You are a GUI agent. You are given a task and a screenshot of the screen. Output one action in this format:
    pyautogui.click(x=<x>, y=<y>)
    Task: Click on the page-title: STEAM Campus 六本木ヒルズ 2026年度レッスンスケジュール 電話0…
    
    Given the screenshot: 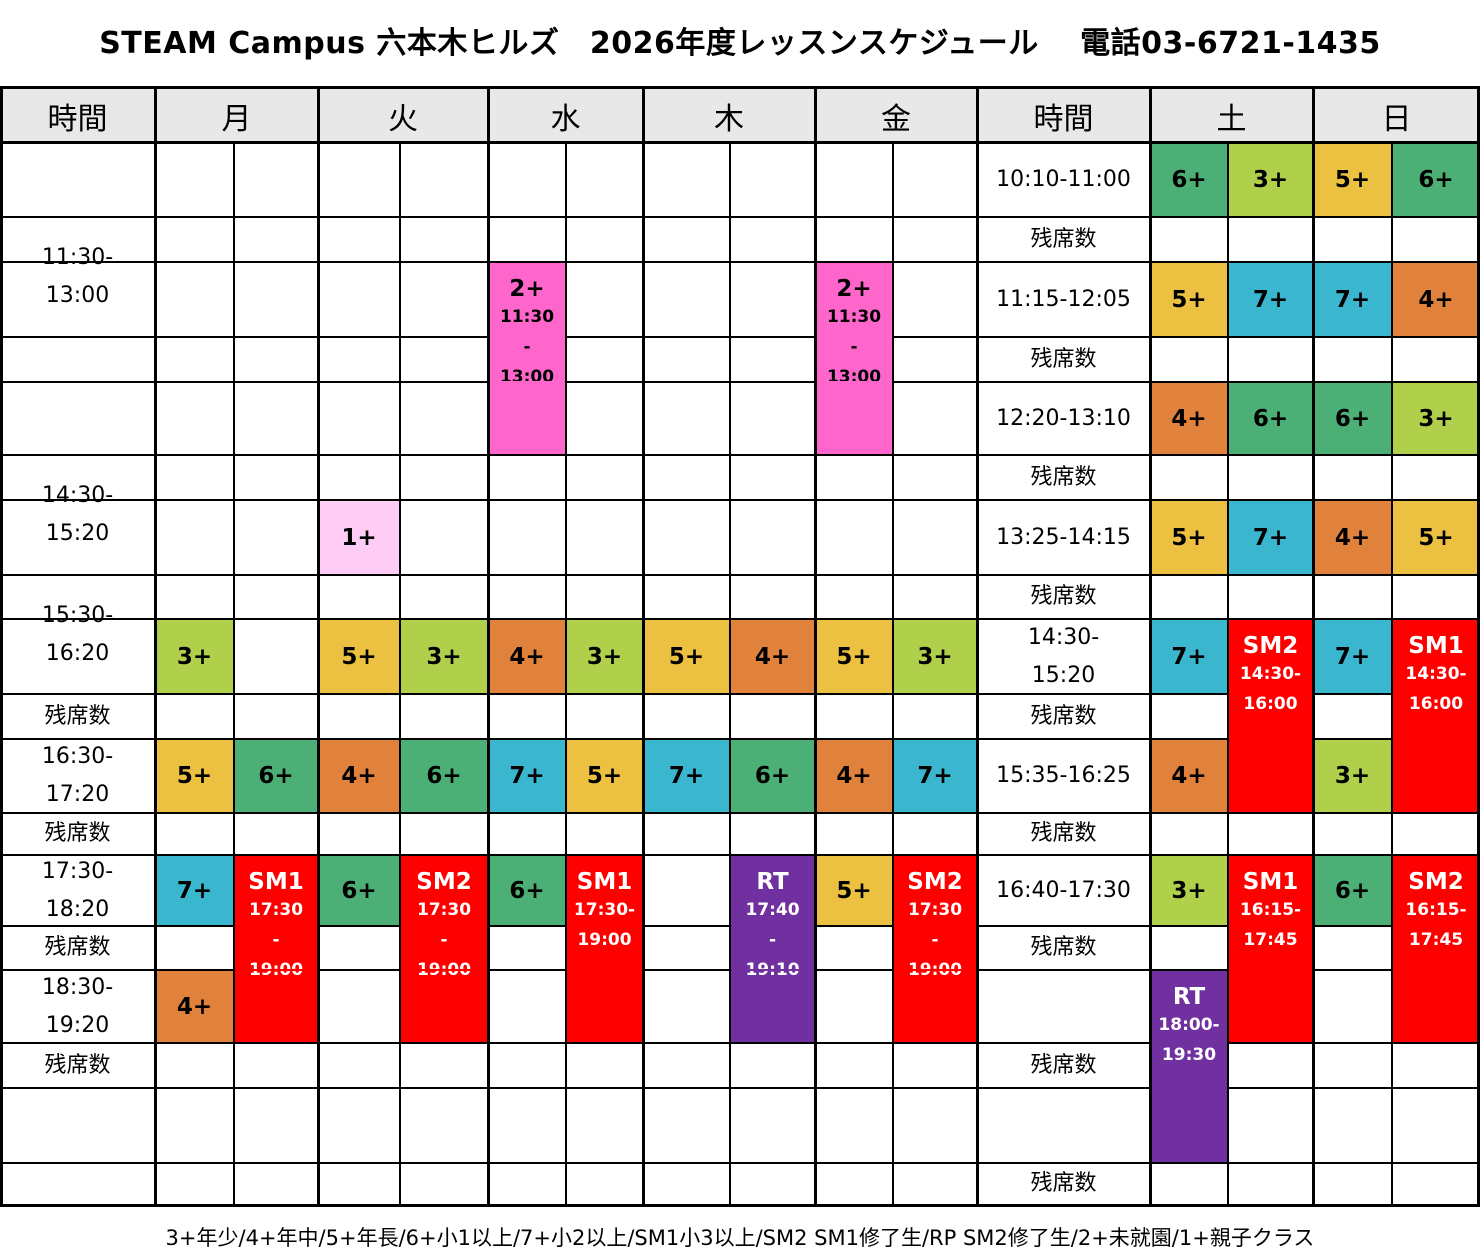 What is the action you would take?
    pyautogui.click(x=740, y=43)
    